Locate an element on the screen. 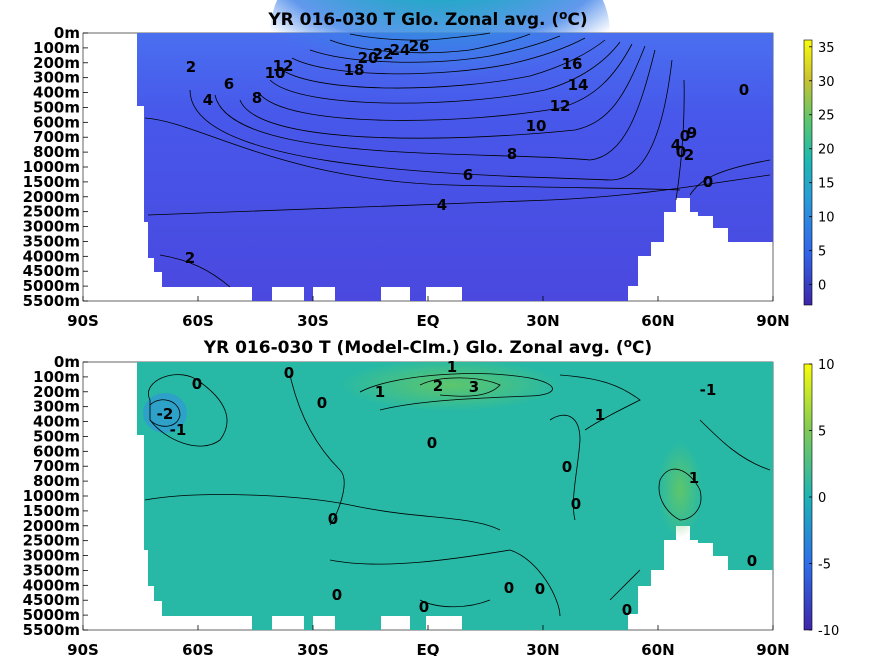  contour-label: 18 is located at coordinates (354, 70).